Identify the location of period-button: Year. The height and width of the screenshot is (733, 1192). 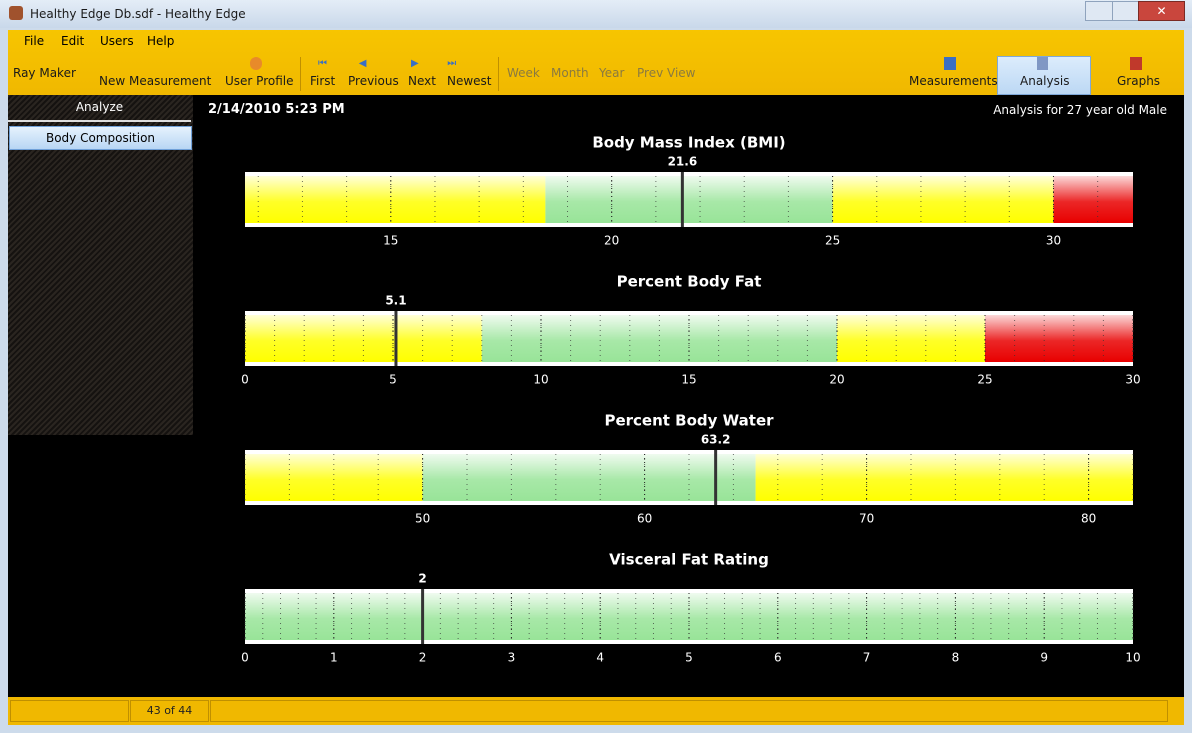
(612, 73).